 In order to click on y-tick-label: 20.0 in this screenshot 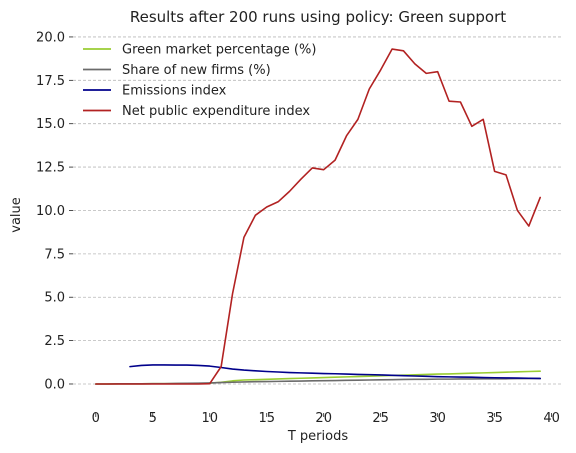, I will do `click(50, 37)`.